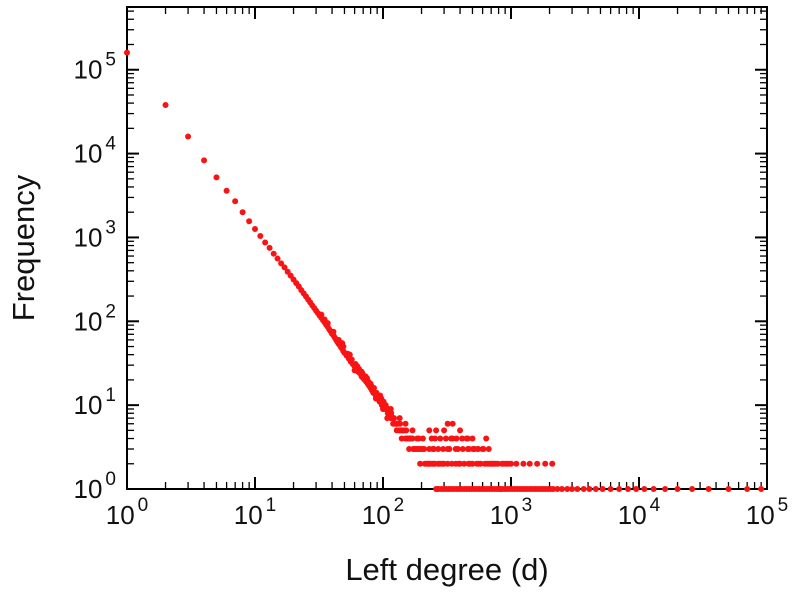 Image resolution: width=804 pixels, height=600 pixels. Describe the element at coordinates (127, 512) in the screenshot. I see `x-tick-label: 10 0` at that location.